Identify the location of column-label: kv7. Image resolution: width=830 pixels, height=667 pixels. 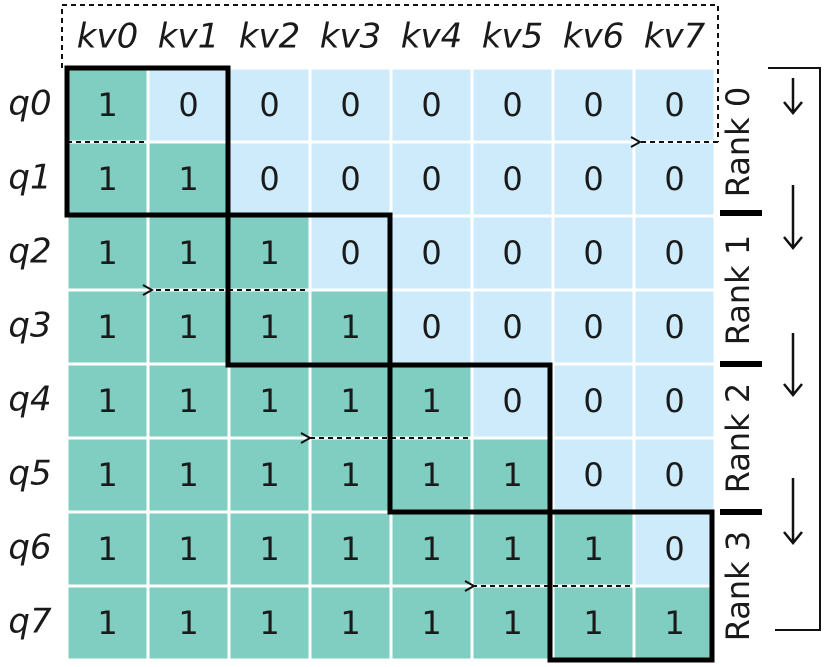
(675, 37).